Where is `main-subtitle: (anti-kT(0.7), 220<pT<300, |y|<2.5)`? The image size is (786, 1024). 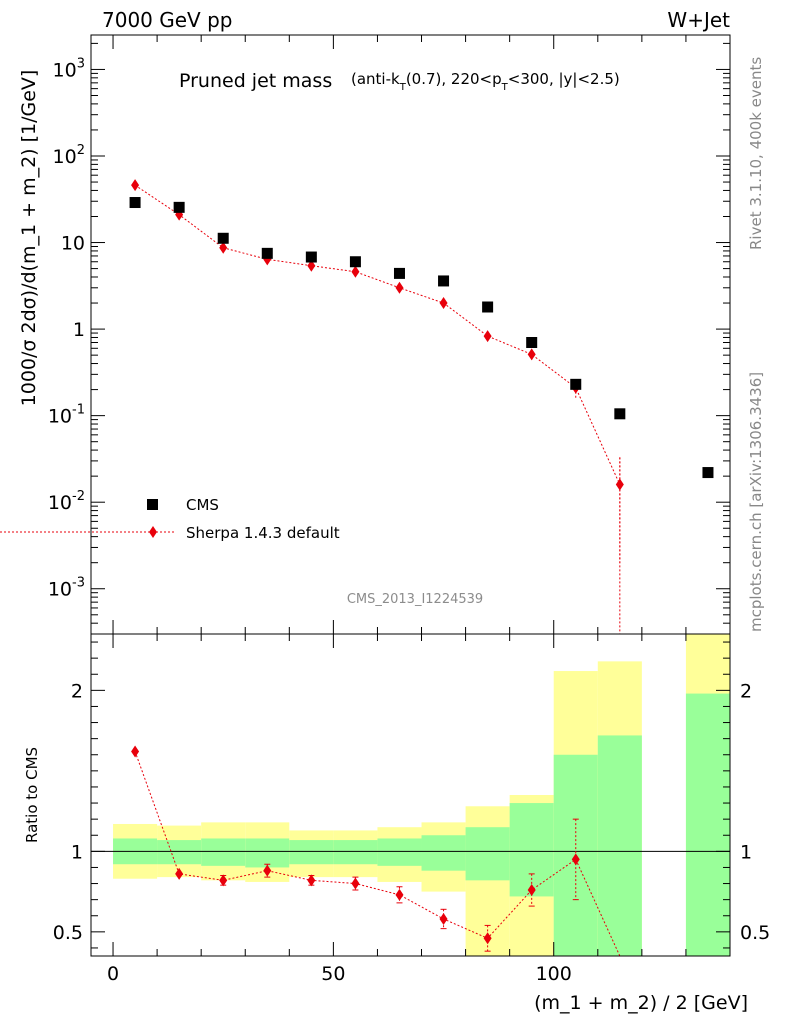 main-subtitle: (anti-kT(0.7), 220<pT<300, |y|<2.5) is located at coordinates (485, 81).